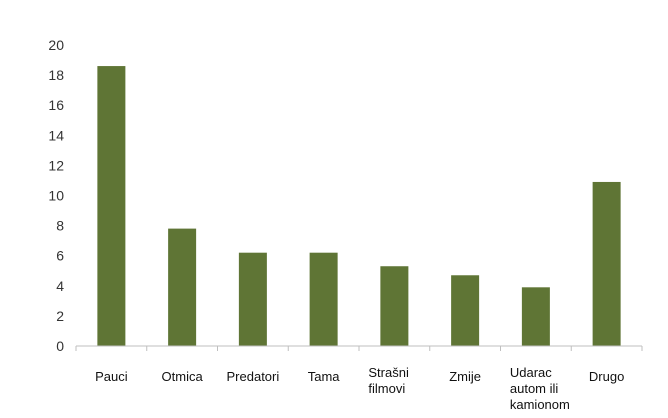  I want to click on category-label: Zmije, so click(465, 376).